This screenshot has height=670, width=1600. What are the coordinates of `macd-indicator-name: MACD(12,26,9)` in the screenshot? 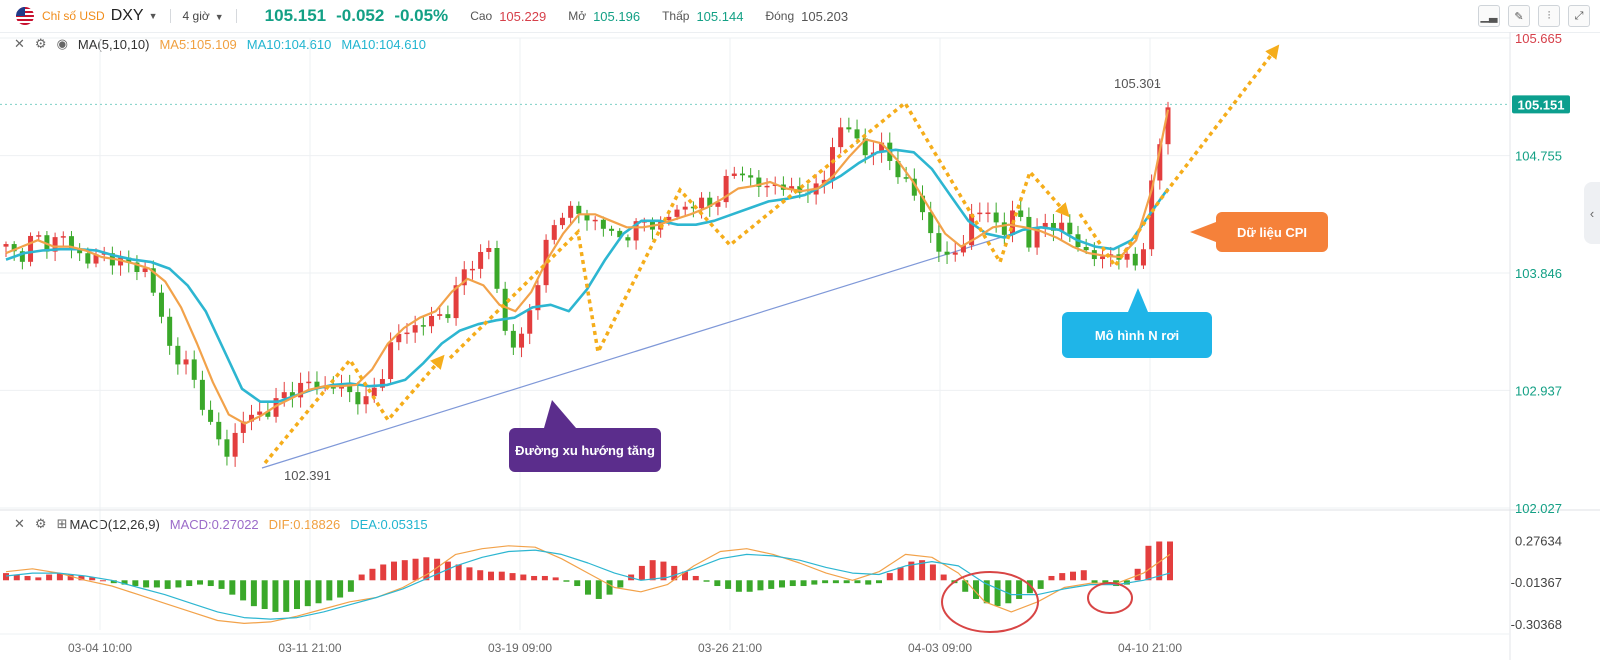 It's located at (114, 524).